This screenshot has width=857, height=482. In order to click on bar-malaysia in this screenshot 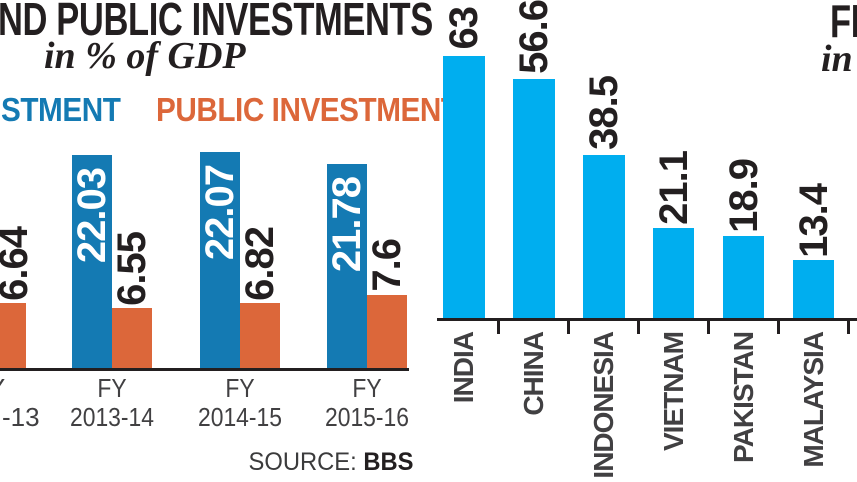, I will do `click(813, 289)`.